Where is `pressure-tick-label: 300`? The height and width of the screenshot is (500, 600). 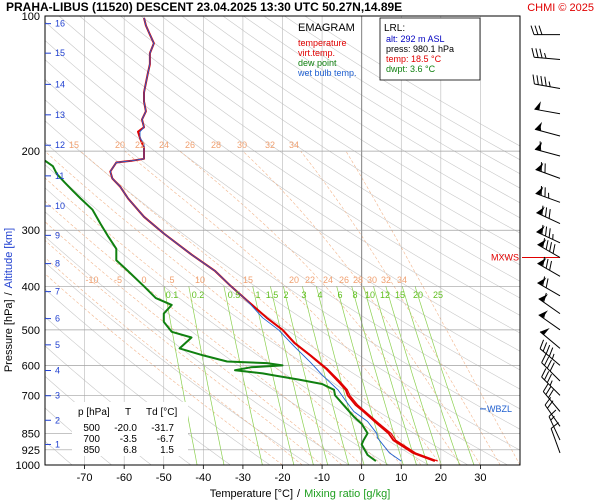 pressure-tick-label: 300 is located at coordinates (31, 231).